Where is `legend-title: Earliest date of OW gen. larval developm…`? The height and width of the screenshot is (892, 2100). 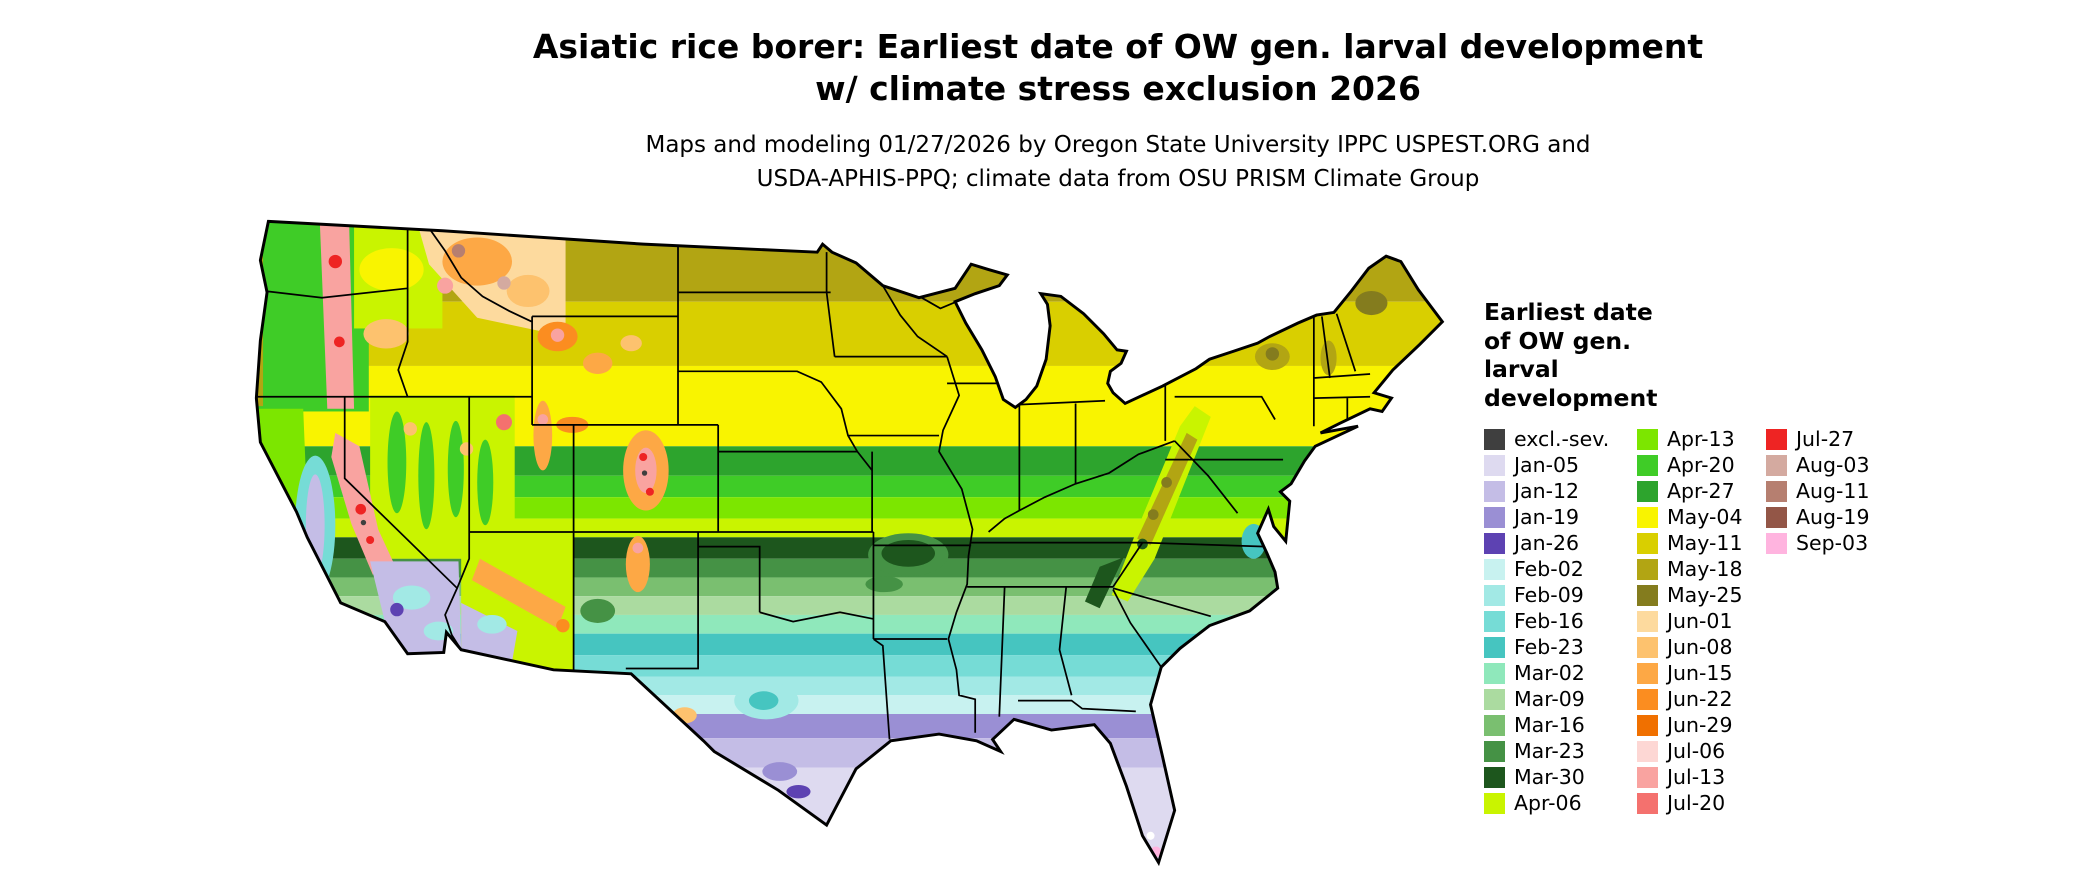
legend-title: Earliest date of OW gen. larval developm… is located at coordinates (1571, 355).